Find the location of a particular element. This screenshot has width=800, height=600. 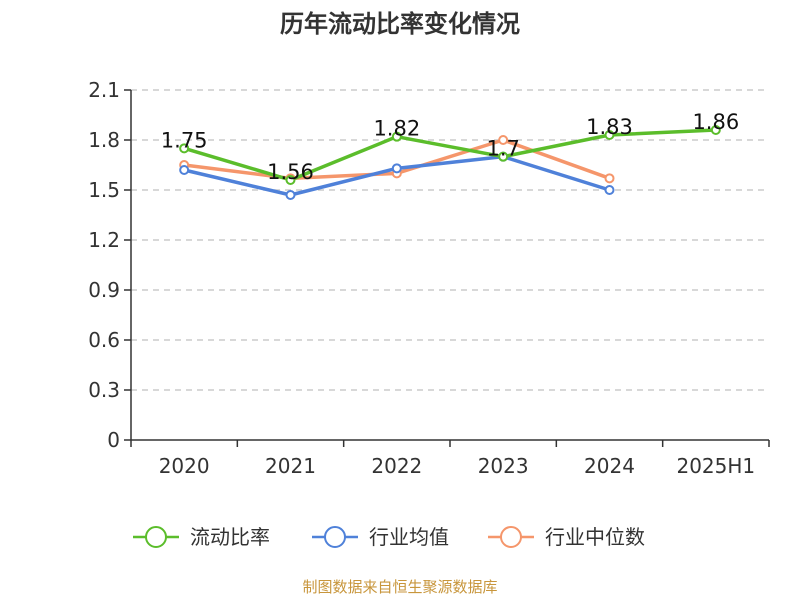

data-source-note: 制图数据来自恒生聚源数据库 is located at coordinates (400, 587).